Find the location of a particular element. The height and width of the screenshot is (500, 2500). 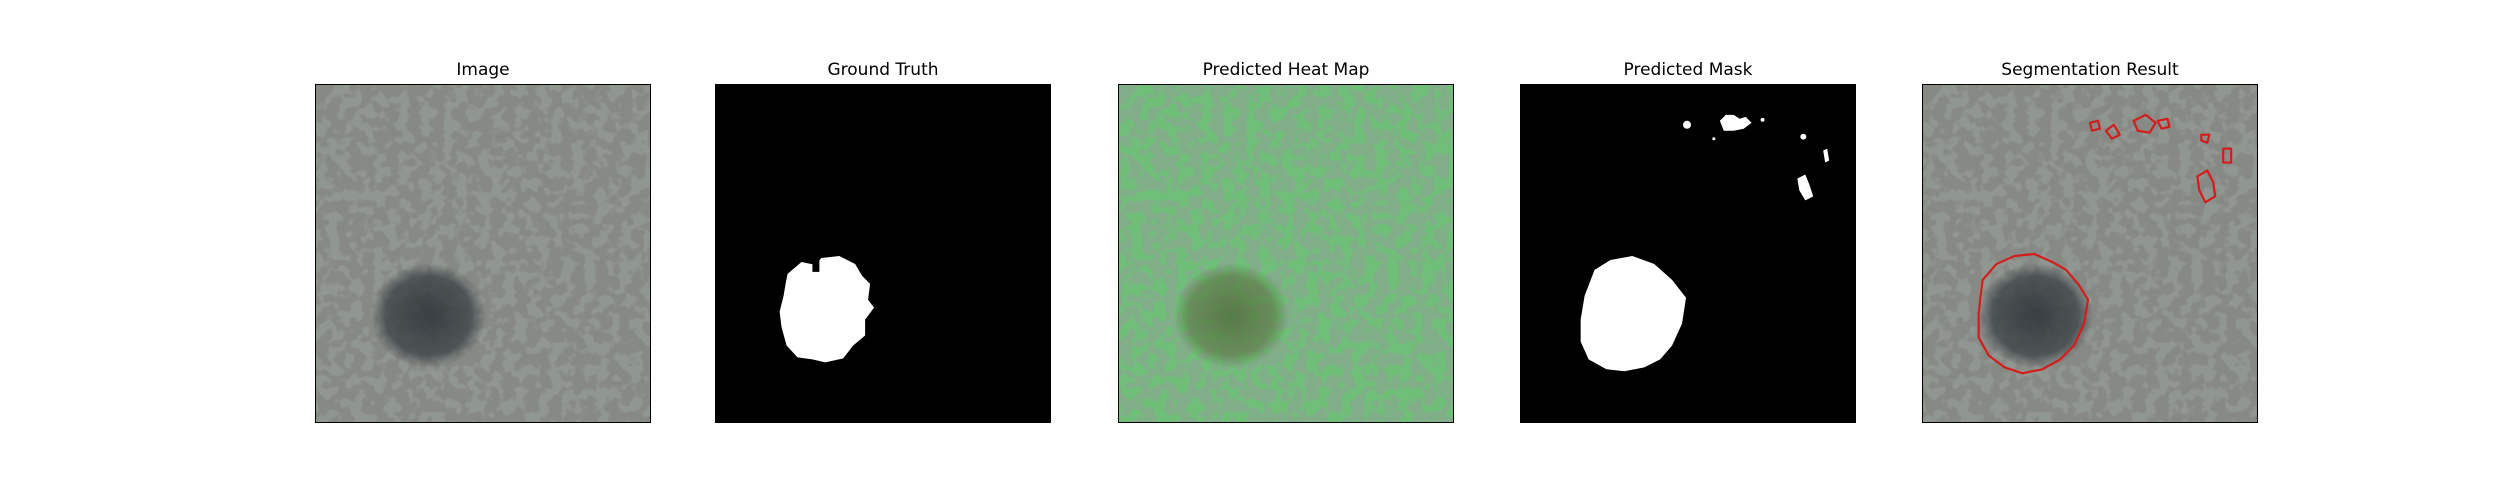

panel-image is located at coordinates (483, 253).